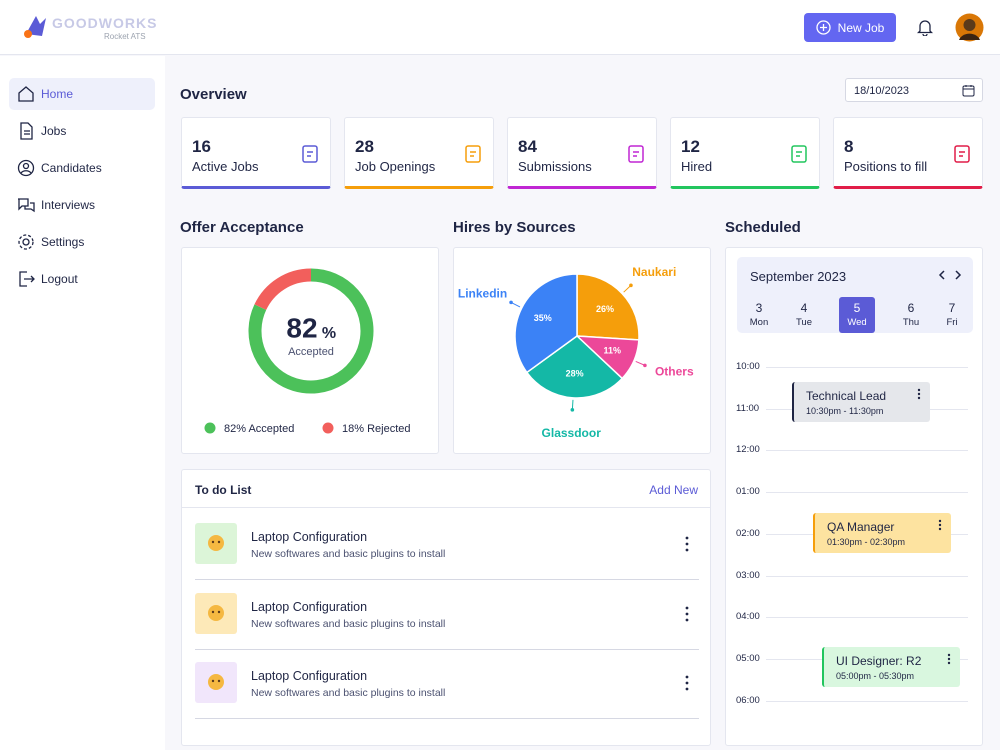 The width and height of the screenshot is (1000, 750). Describe the element at coordinates (914, 90) in the screenshot. I see `date-picker: 18/10/2023` at that location.